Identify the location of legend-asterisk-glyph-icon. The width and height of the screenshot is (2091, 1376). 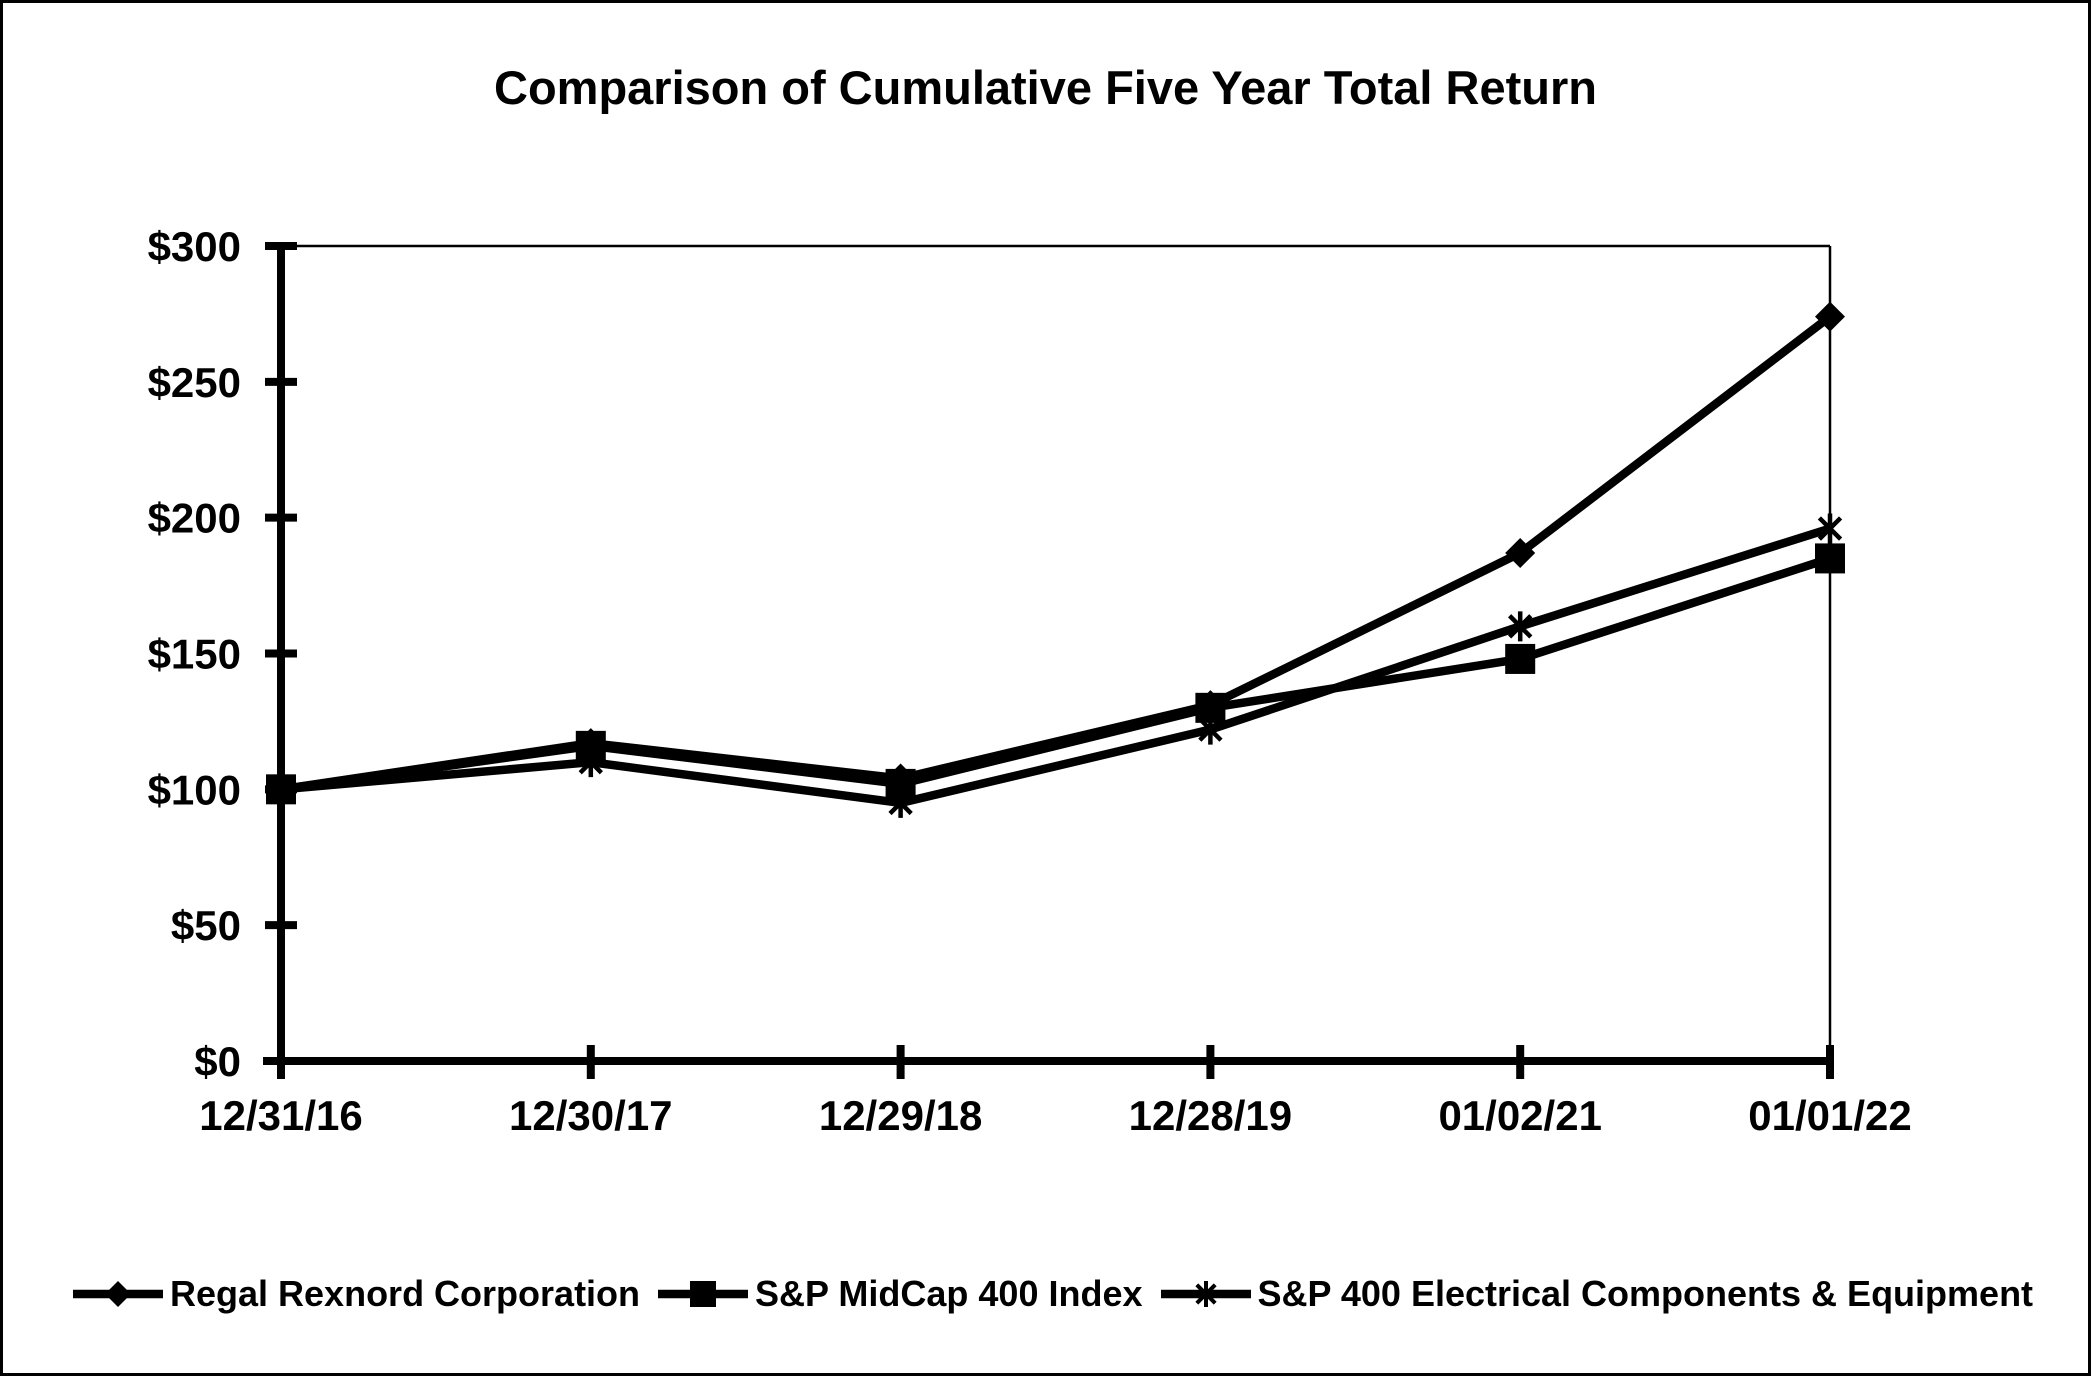
(1205, 1294).